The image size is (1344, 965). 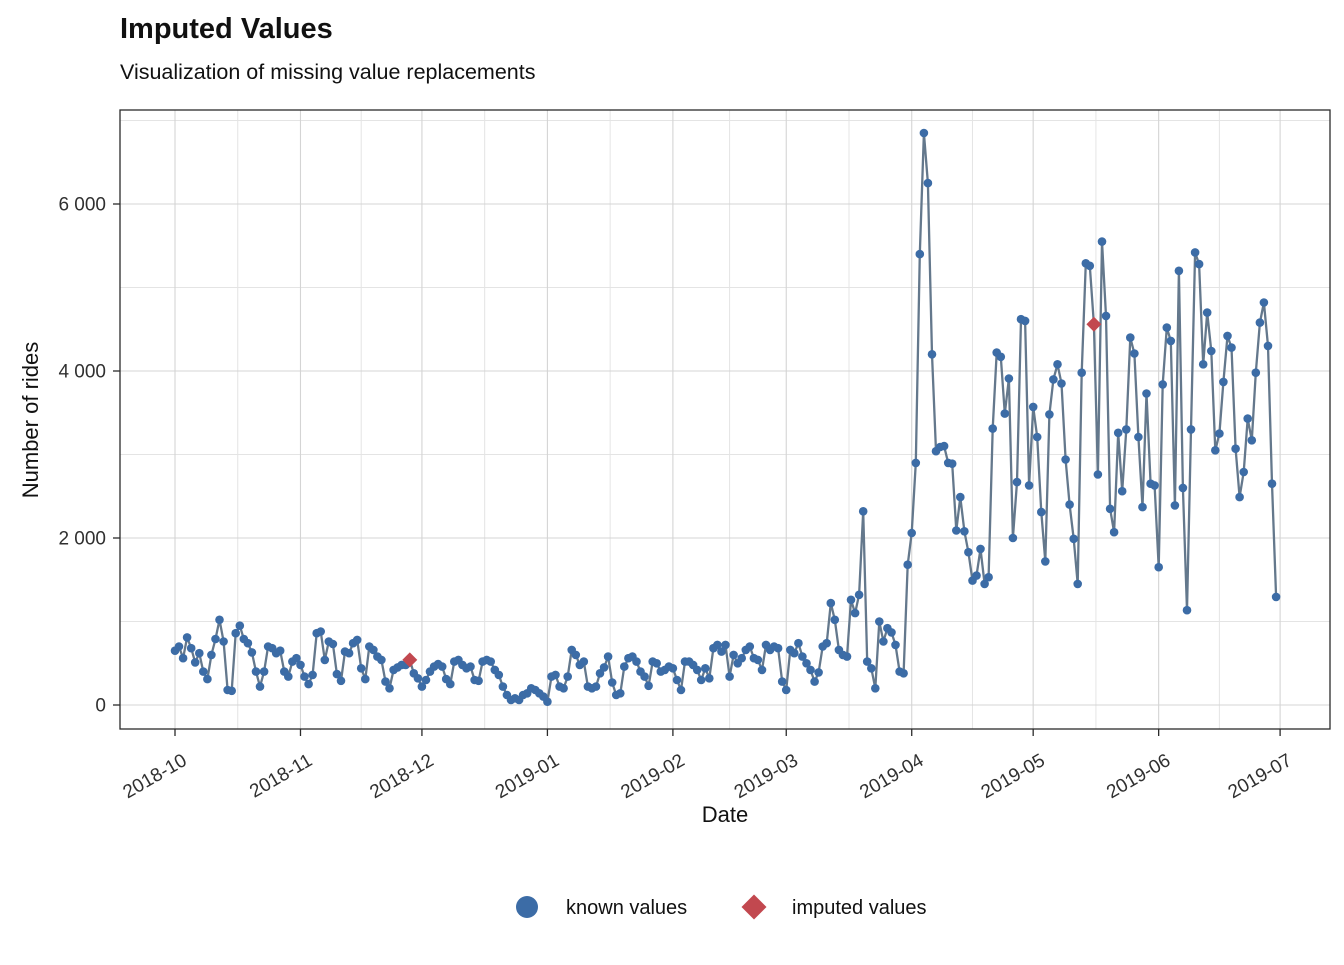 I want to click on legend-imputed-label: imputed values, so click(x=859, y=908).